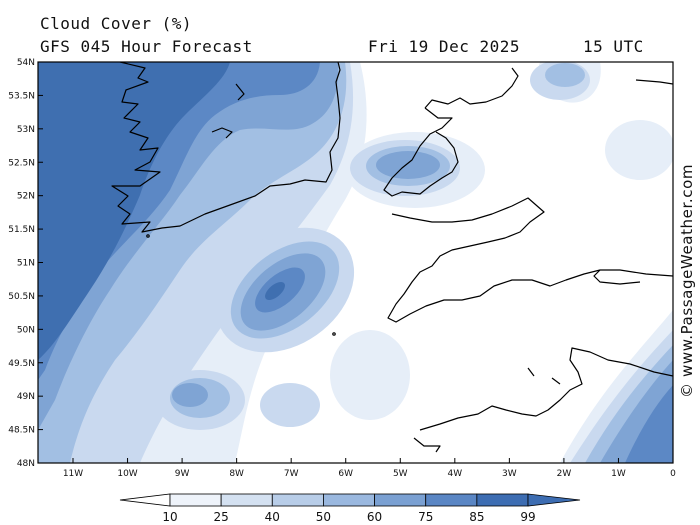 This screenshot has width=700, height=525. Describe the element at coordinates (21, 163) in the screenshot. I see `lat-label: 52.5N` at that location.